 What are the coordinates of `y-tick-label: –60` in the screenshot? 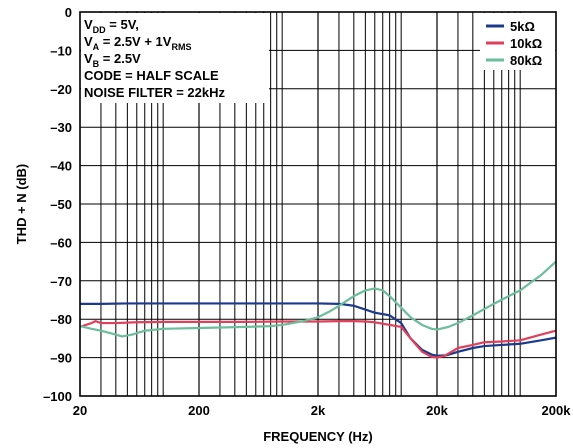 It's located at (61, 242).